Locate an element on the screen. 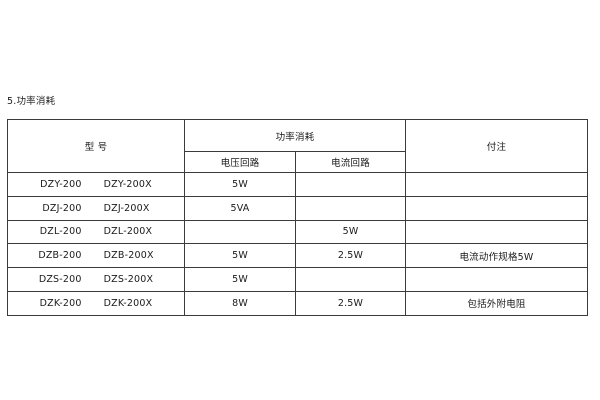 The width and height of the screenshot is (600, 400). cell-model: DZJ-200 DZJ-200X is located at coordinates (96, 208).